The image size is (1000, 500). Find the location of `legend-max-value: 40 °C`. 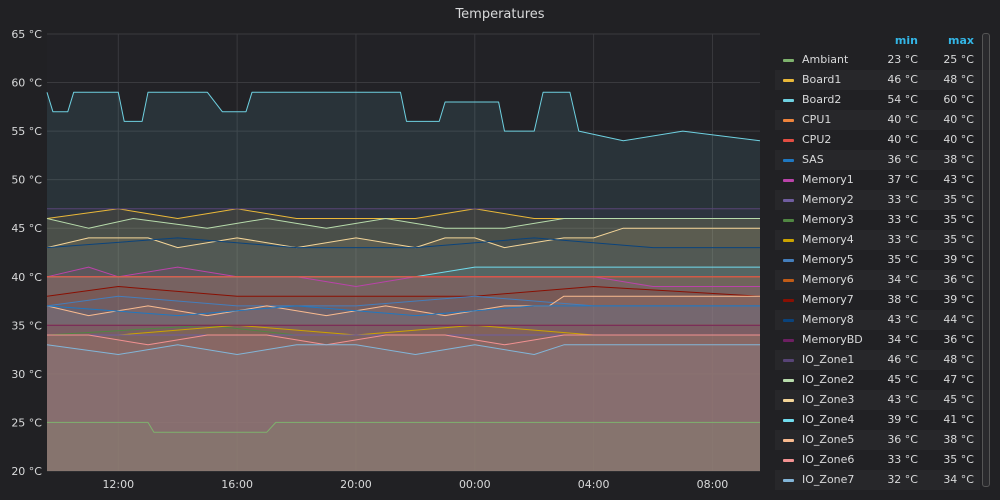

legend-max-value: 40 °C is located at coordinates (958, 139).